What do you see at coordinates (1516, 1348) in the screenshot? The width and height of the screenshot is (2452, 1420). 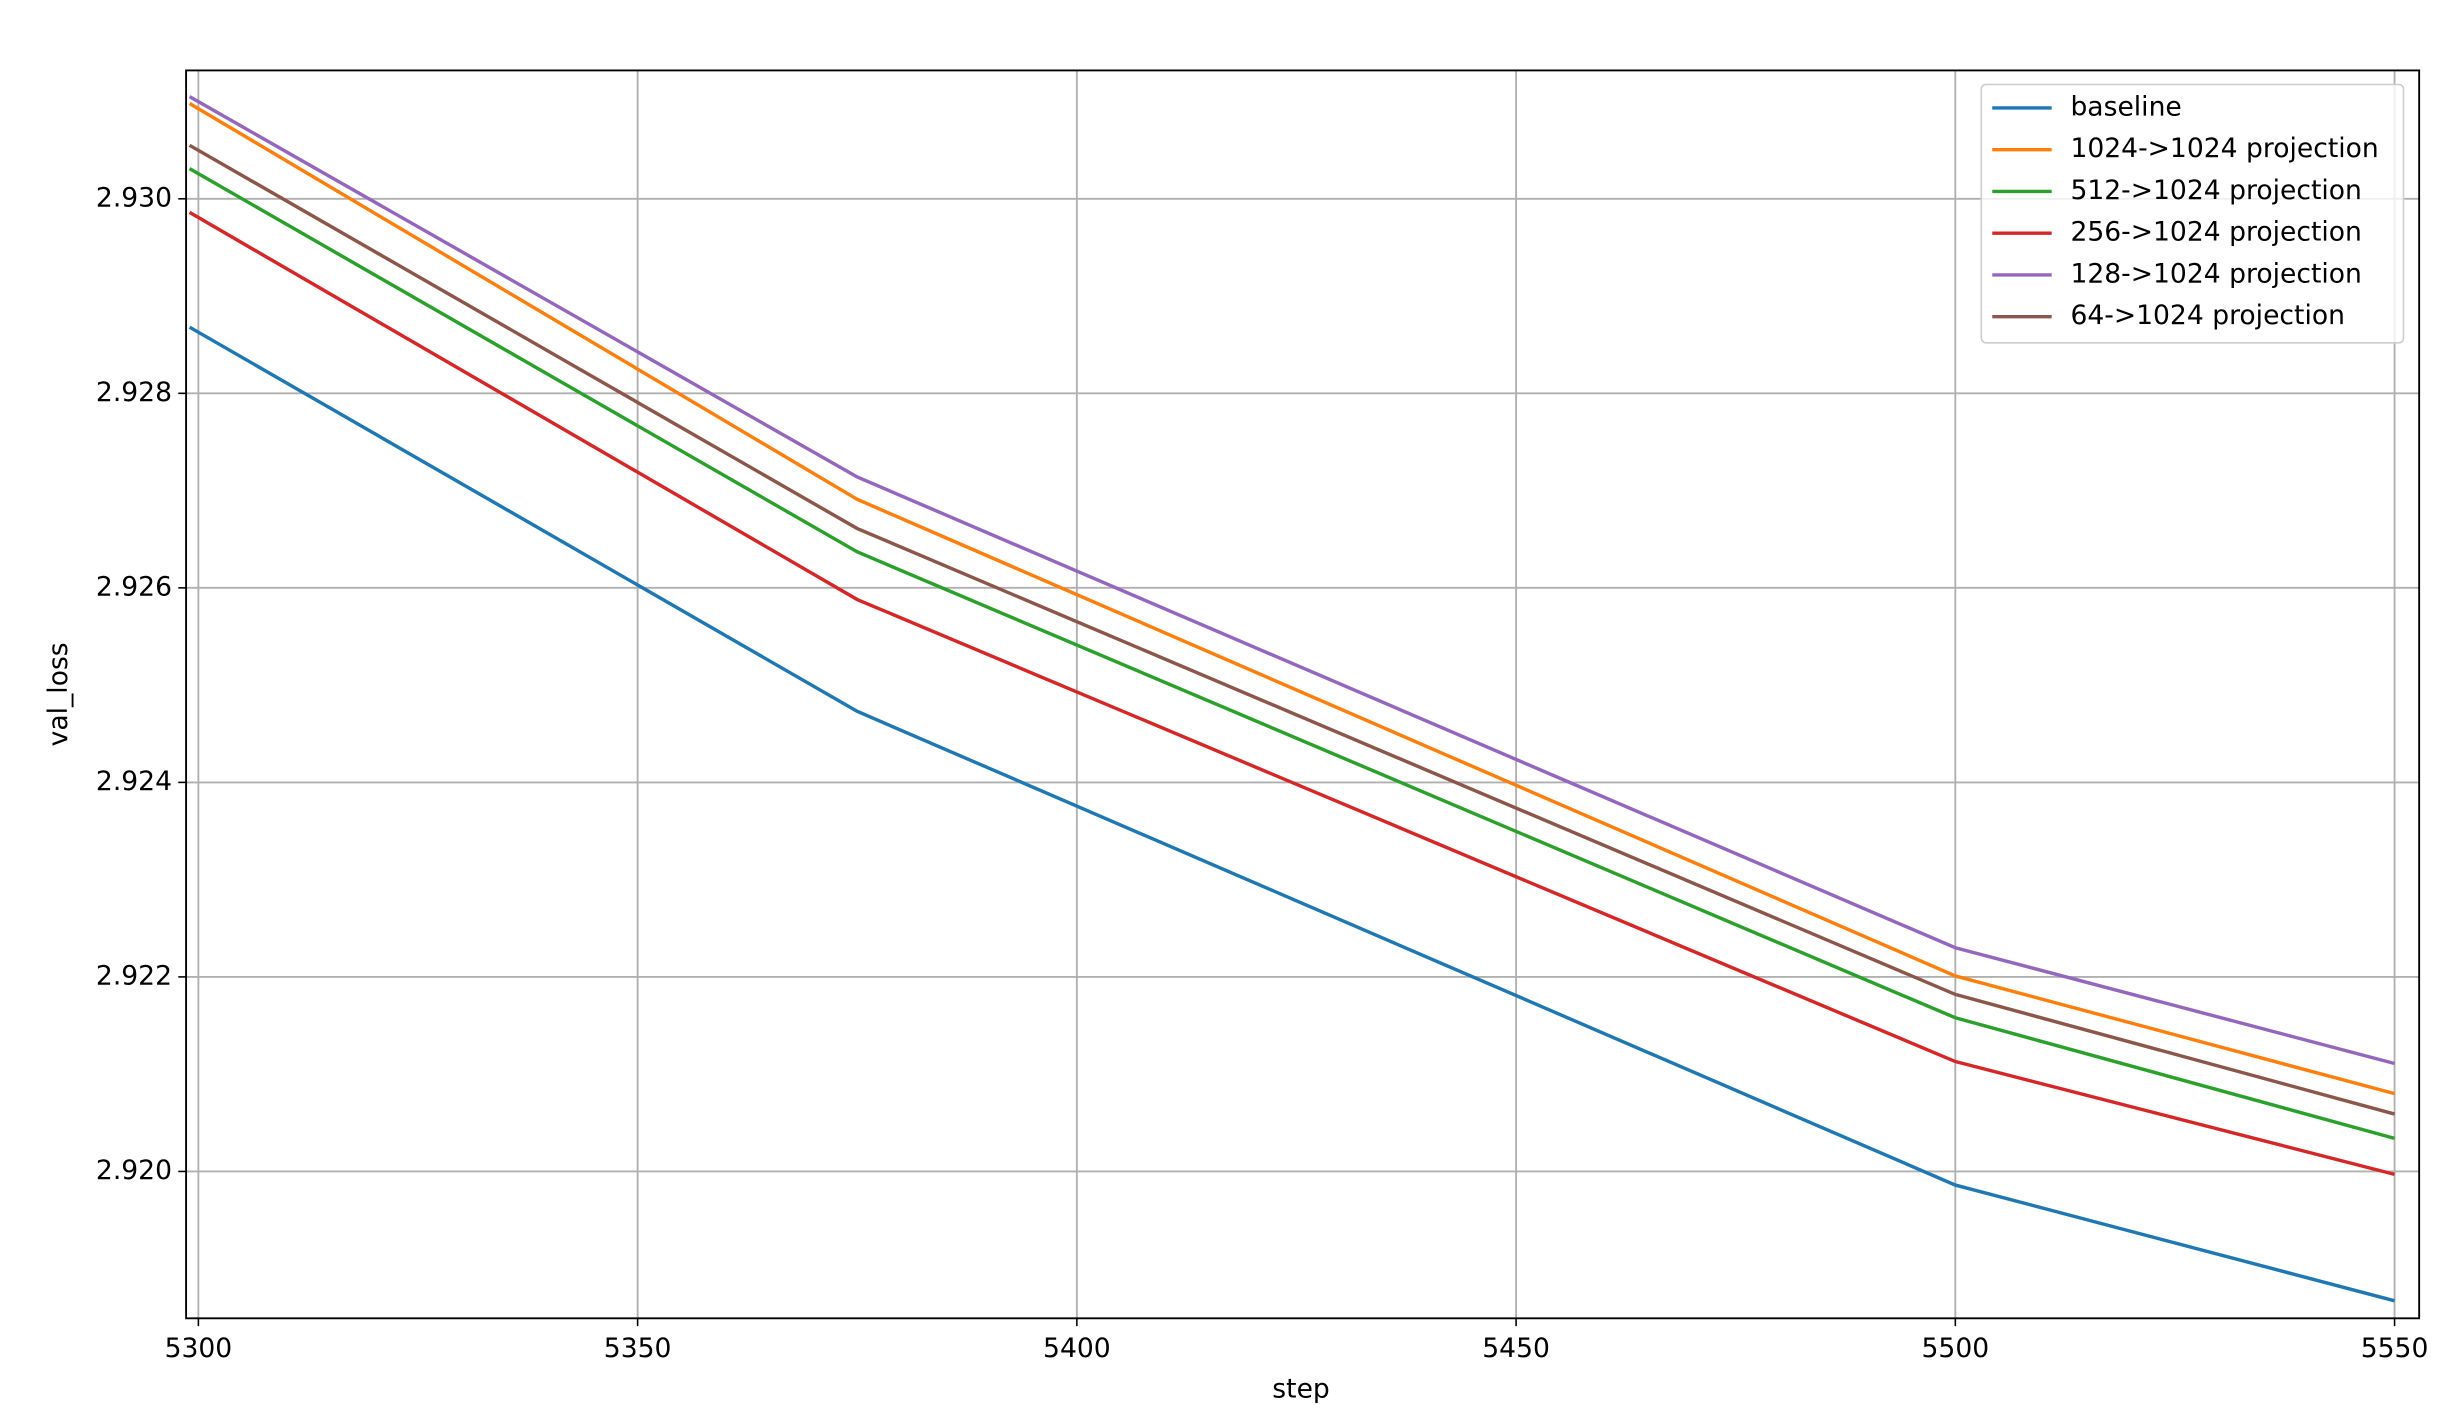 I see `x-tick-label: 5450` at bounding box center [1516, 1348].